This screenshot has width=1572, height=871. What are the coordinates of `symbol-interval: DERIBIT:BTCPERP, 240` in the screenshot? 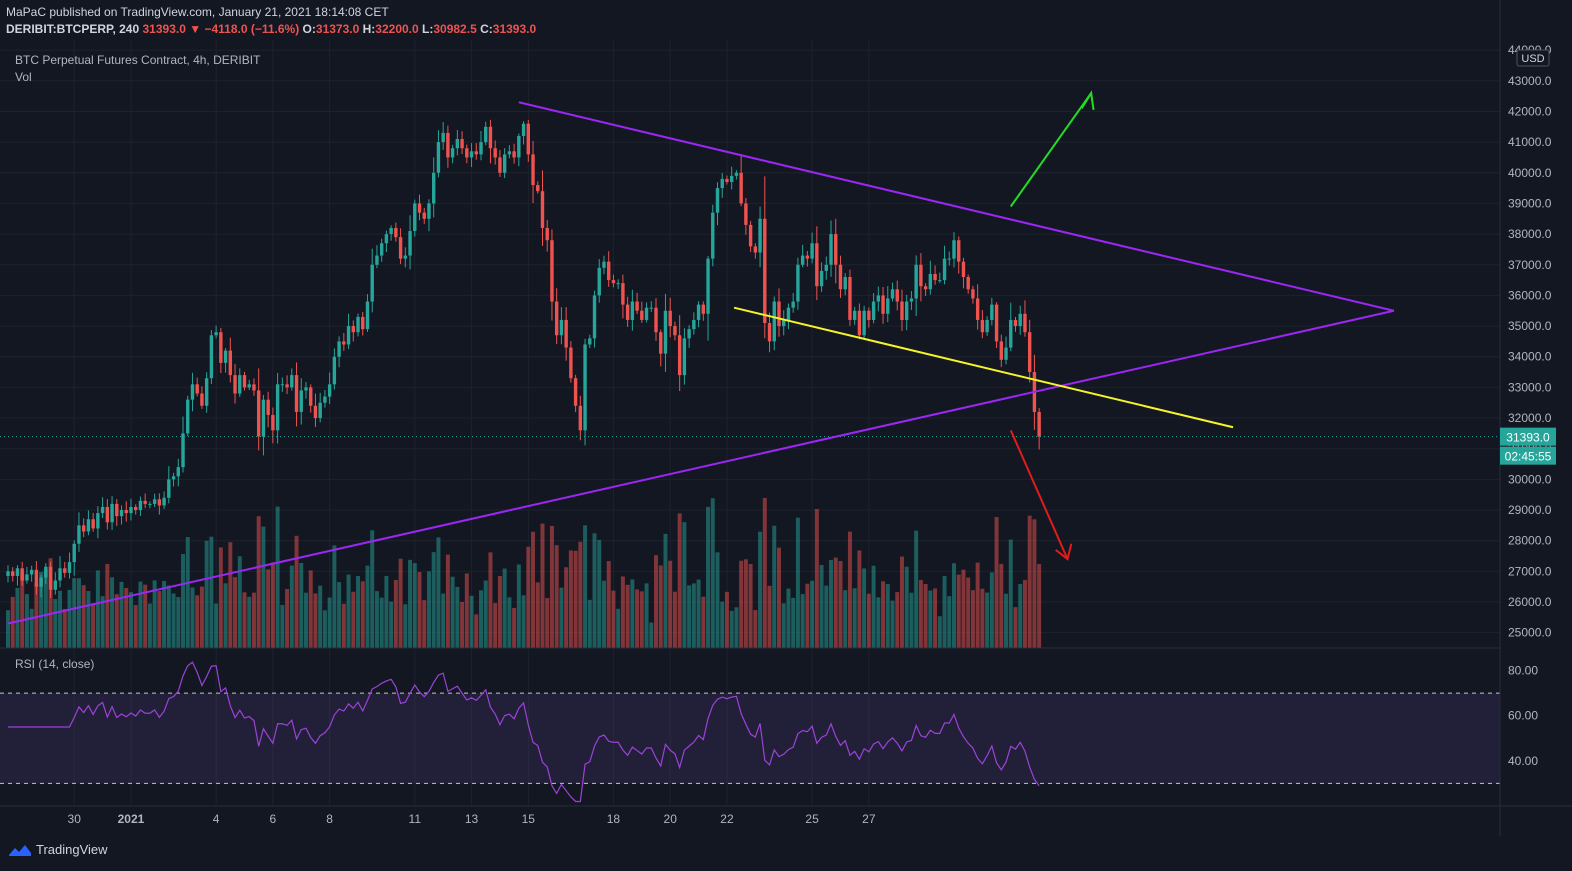 It's located at (73, 29).